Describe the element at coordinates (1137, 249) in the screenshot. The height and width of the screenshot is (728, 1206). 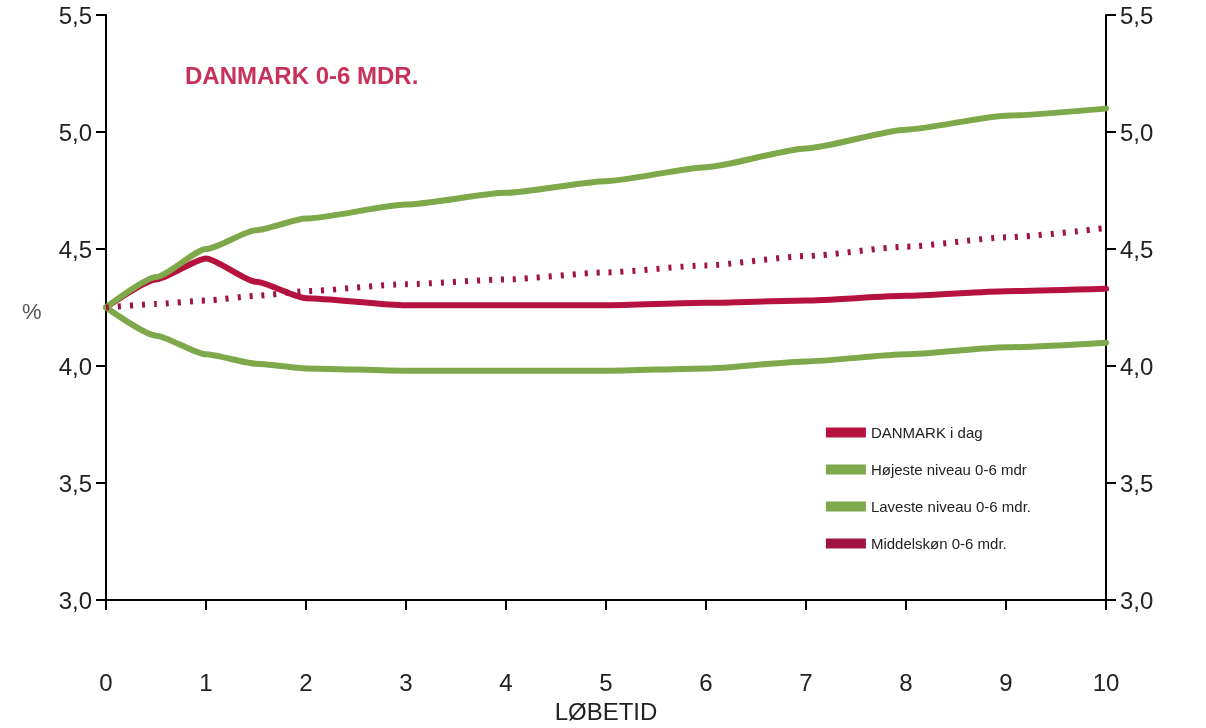
I see `y2-tick-label: 4,5` at that location.